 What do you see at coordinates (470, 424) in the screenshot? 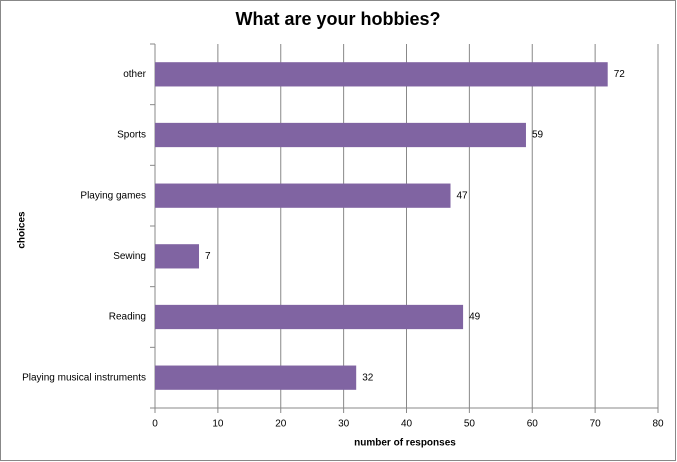
I see `x-tick-label: 50` at bounding box center [470, 424].